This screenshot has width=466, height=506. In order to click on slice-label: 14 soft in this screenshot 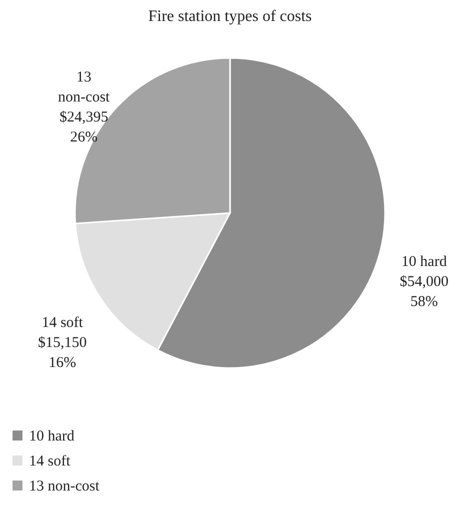, I will do `click(63, 323)`.